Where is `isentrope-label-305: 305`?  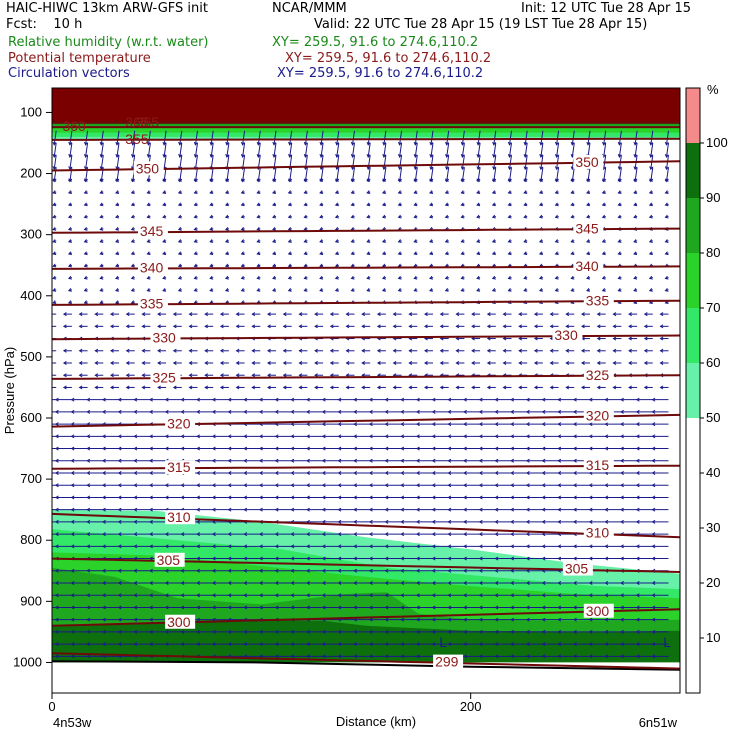
isentrope-label-305: 305 is located at coordinates (169, 560).